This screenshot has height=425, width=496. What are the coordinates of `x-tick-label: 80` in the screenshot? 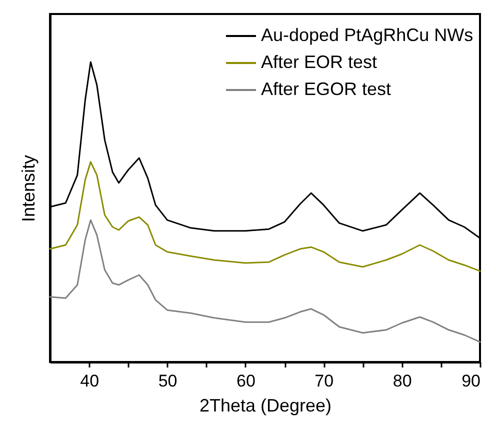 It's located at (402, 381).